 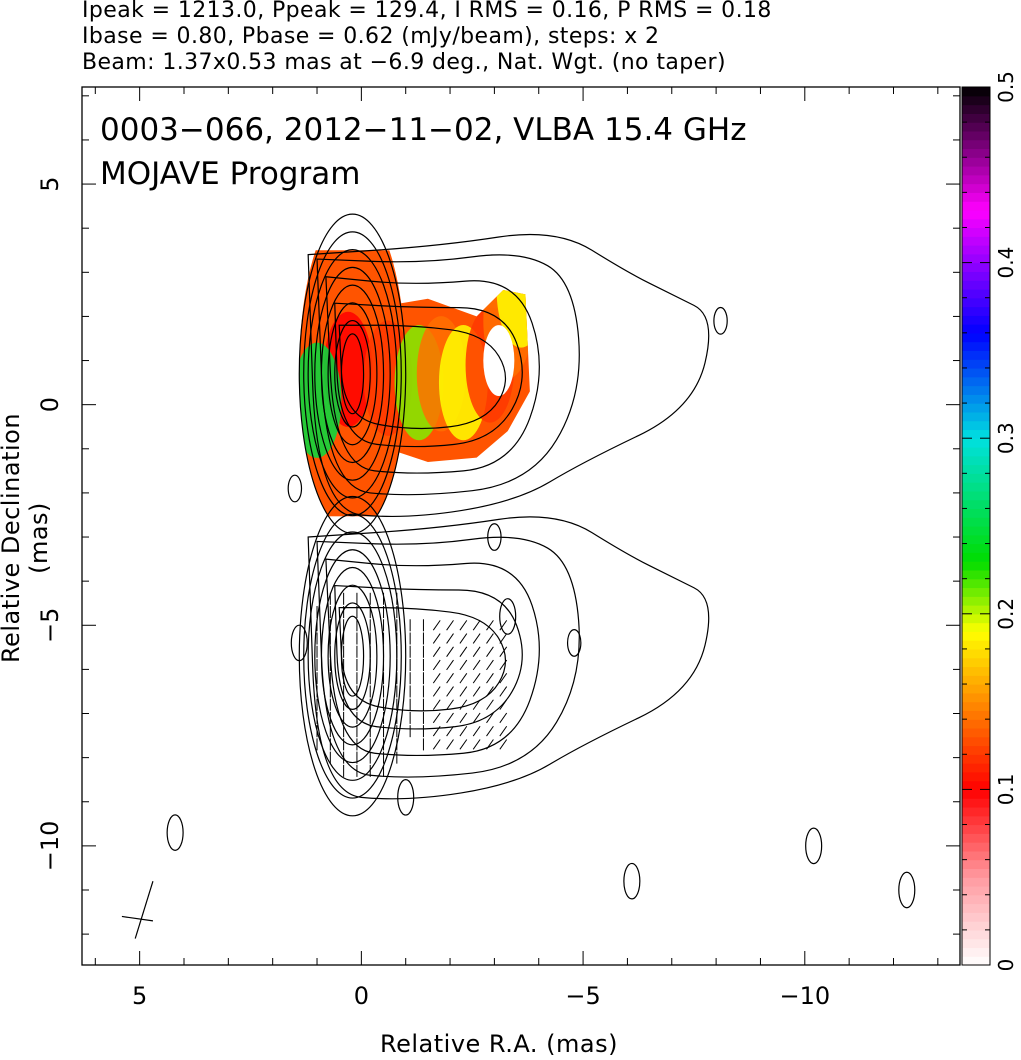 I want to click on y-tick-label: −10, so click(x=50, y=846).